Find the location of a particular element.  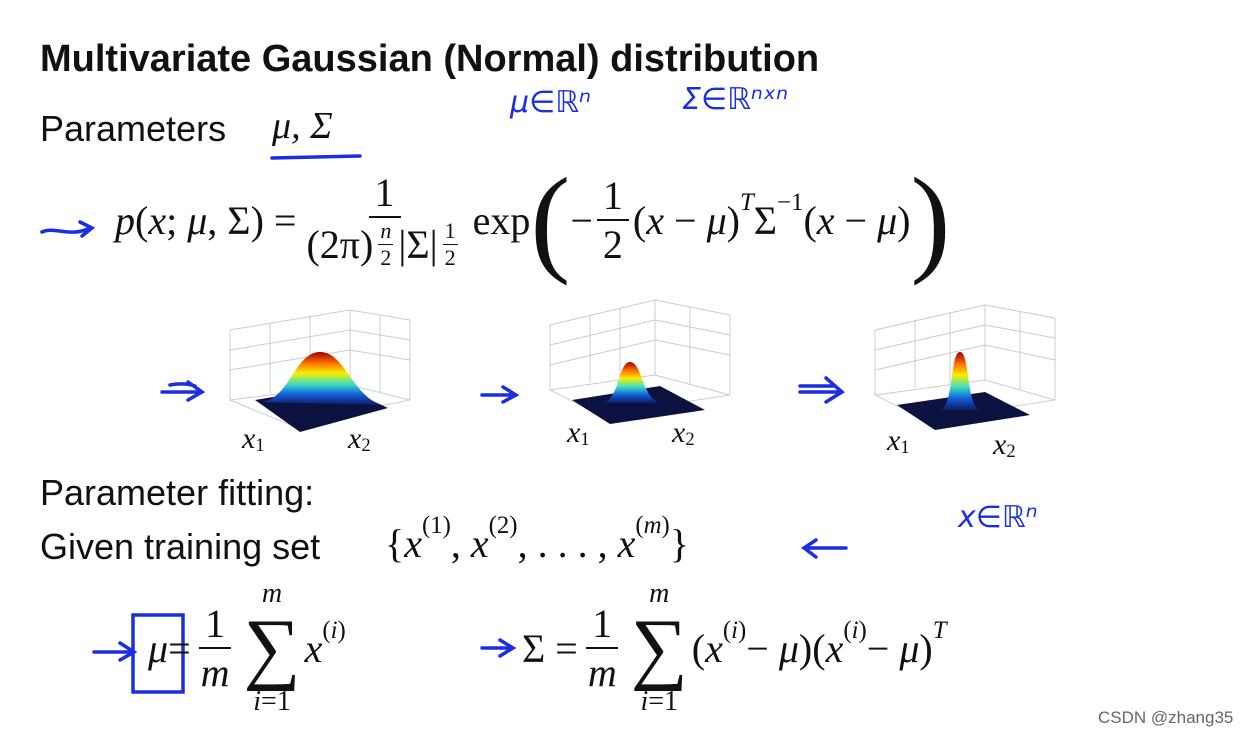

fraction: 1 (2π) n 2 |Σ| 1 2 is located at coordinates (384, 220).